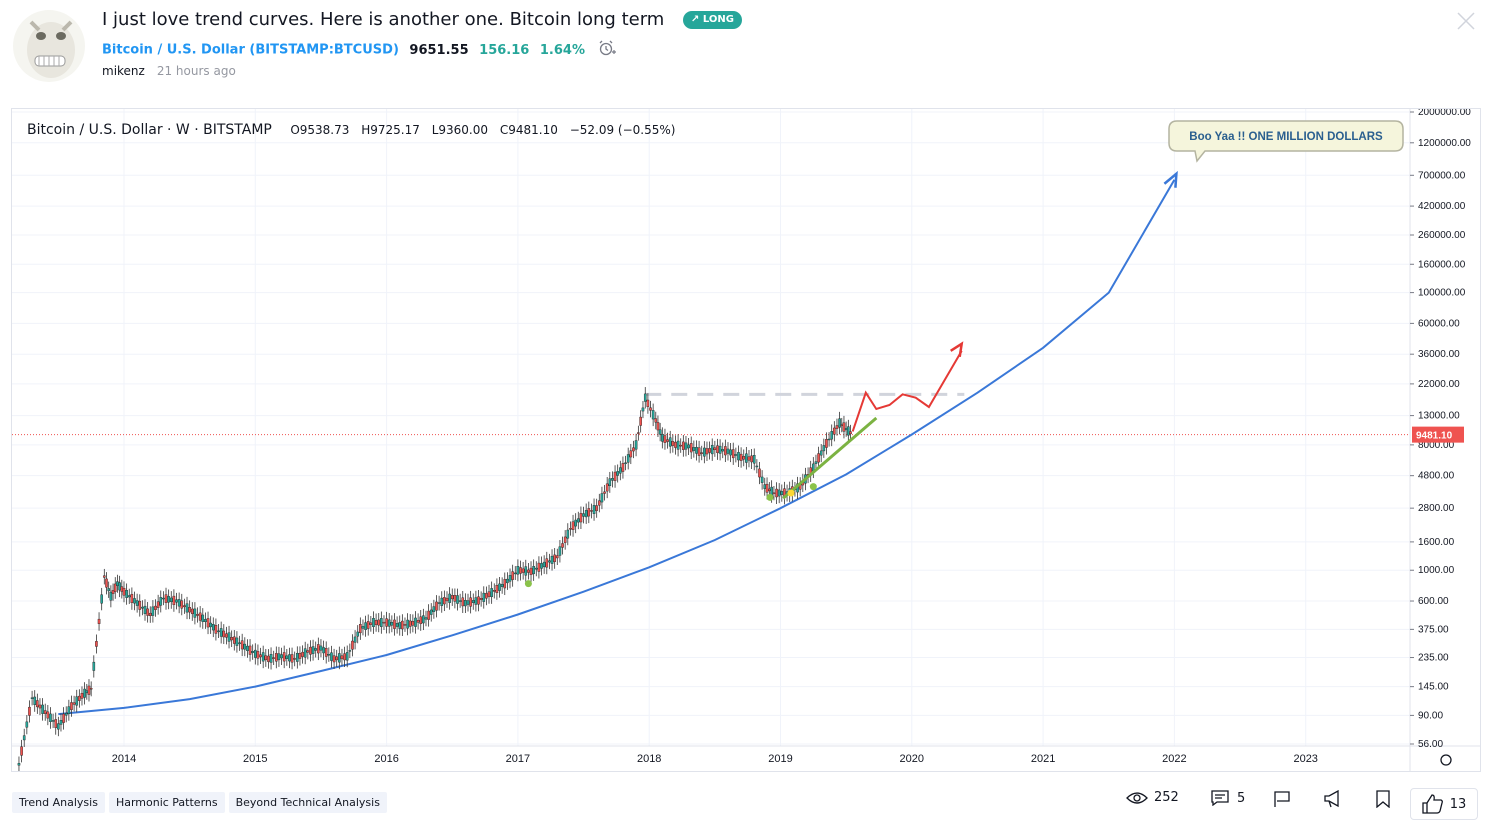 This screenshot has width=1487, height=822. What do you see at coordinates (166, 802) in the screenshot?
I see `tag-harmonic-patterns: Harmonic Patterns` at bounding box center [166, 802].